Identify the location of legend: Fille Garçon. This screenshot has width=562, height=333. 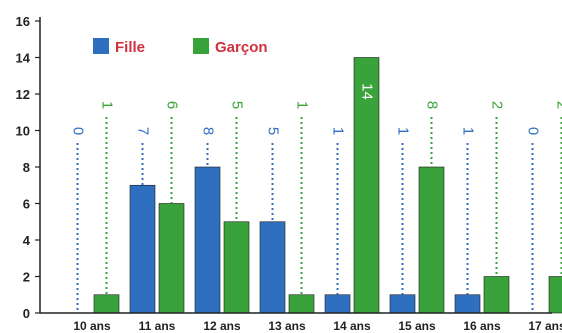
(180, 47).